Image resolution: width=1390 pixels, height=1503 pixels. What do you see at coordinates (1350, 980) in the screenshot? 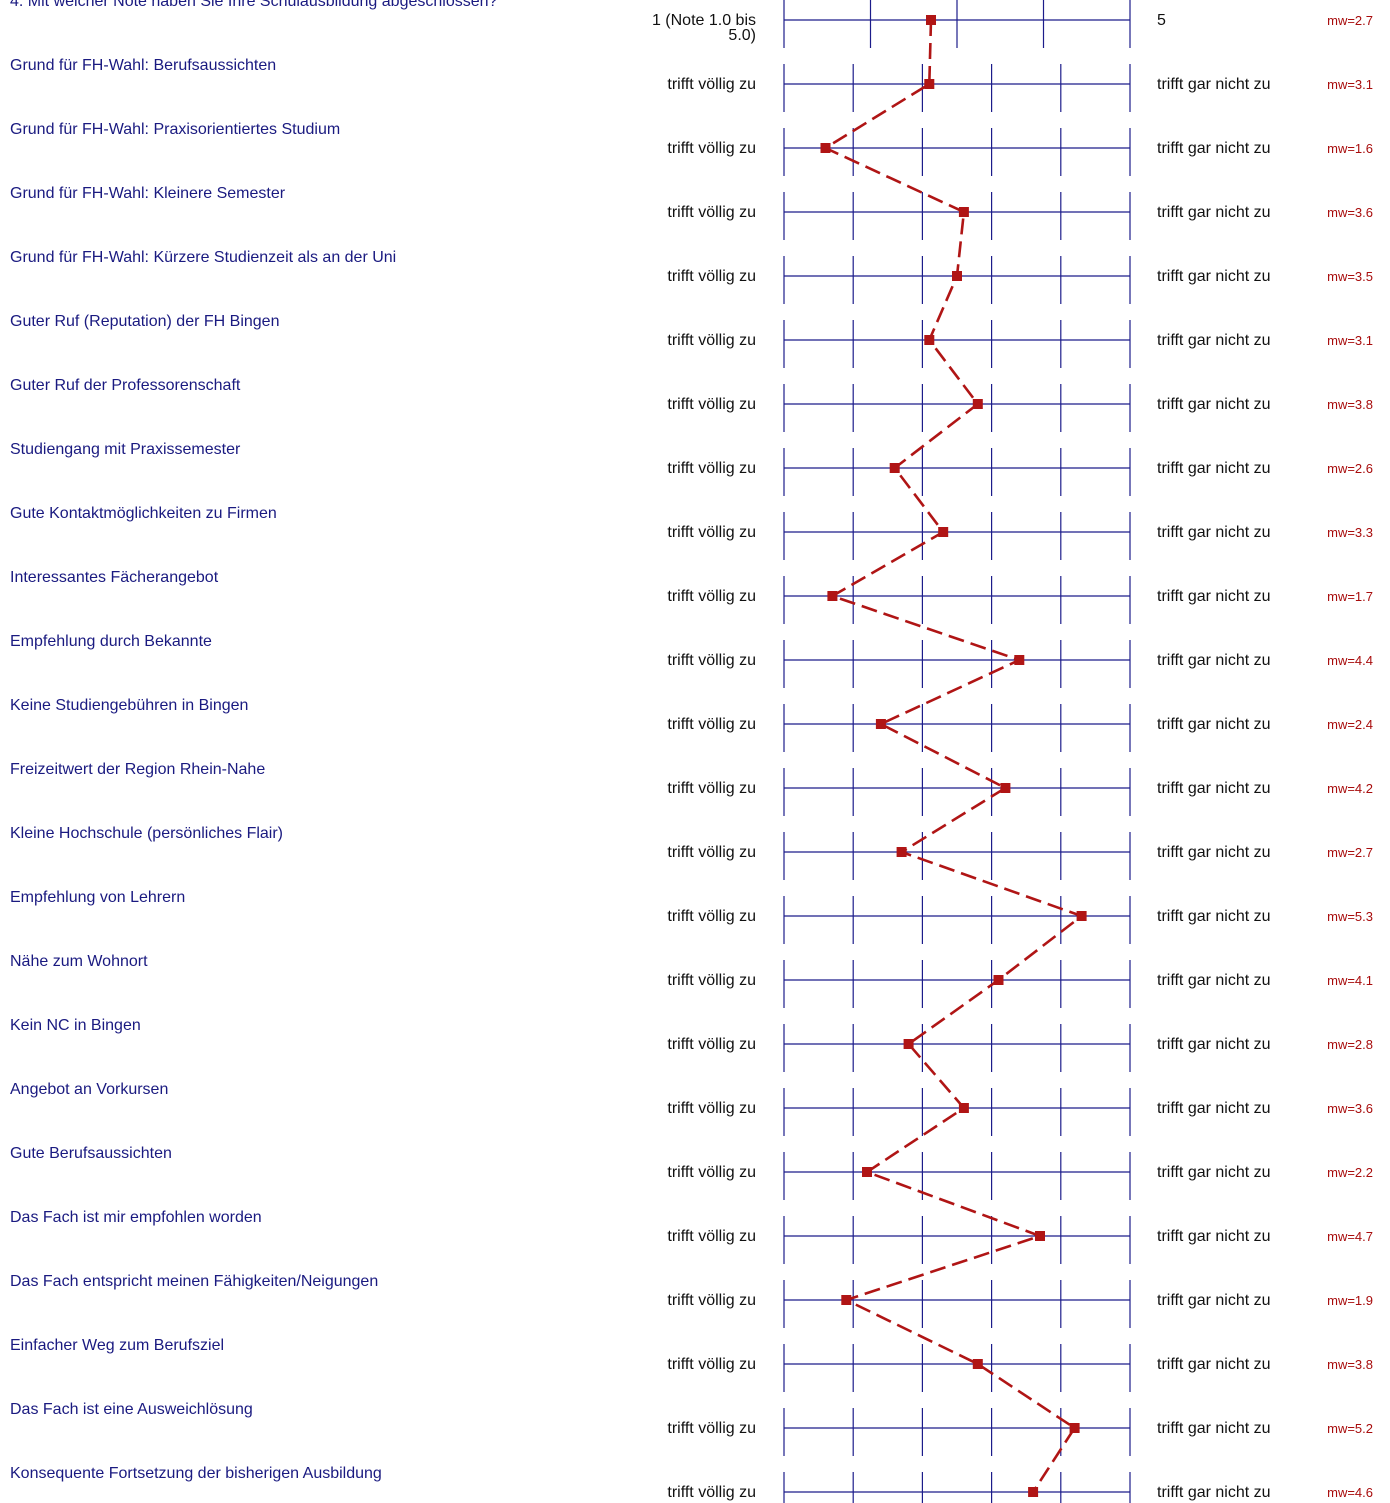
I see `mean-value-label: mw=4.1` at bounding box center [1350, 980].